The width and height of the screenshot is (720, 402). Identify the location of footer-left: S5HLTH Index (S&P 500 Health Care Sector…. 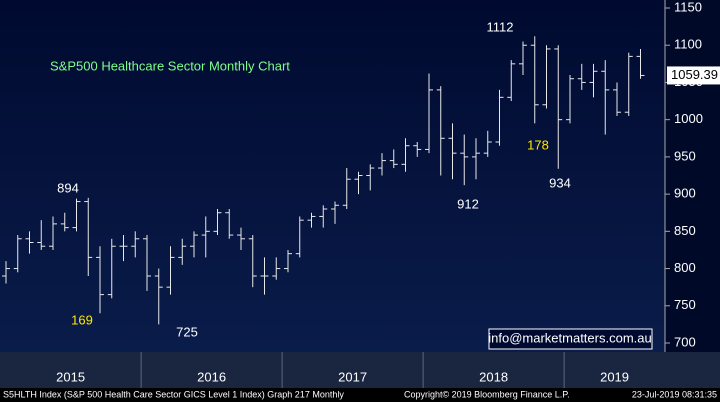
(173, 394).